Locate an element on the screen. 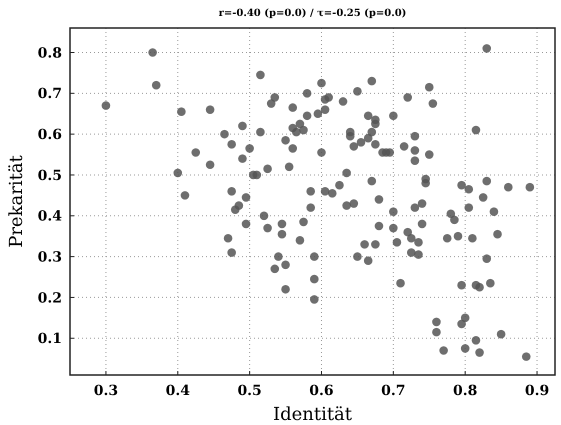 The width and height of the screenshot is (561, 425). y-axis-title: Prekarität is located at coordinates (16, 201).